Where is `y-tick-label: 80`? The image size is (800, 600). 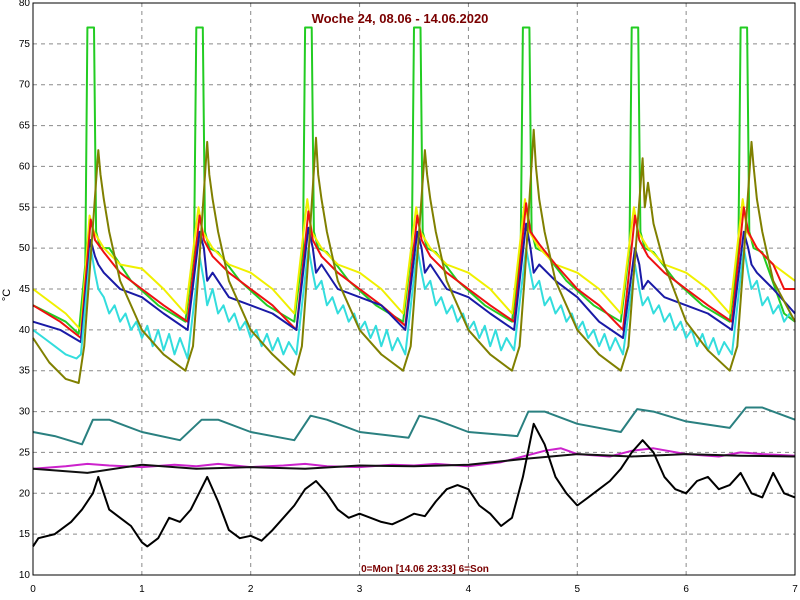 y-tick-label: 80 is located at coordinates (25, 4).